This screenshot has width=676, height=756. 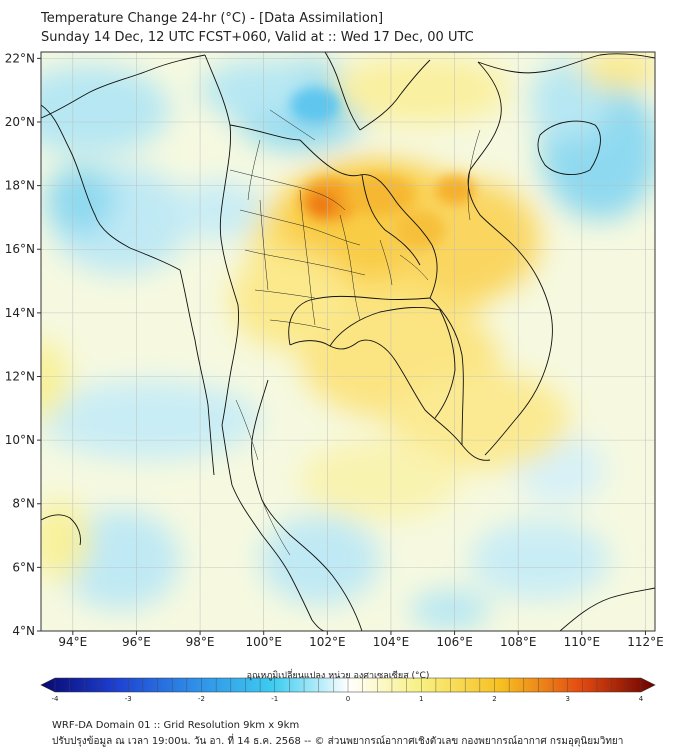 What do you see at coordinates (391, 642) in the screenshot?
I see `lon-label: 104°E` at bounding box center [391, 642].